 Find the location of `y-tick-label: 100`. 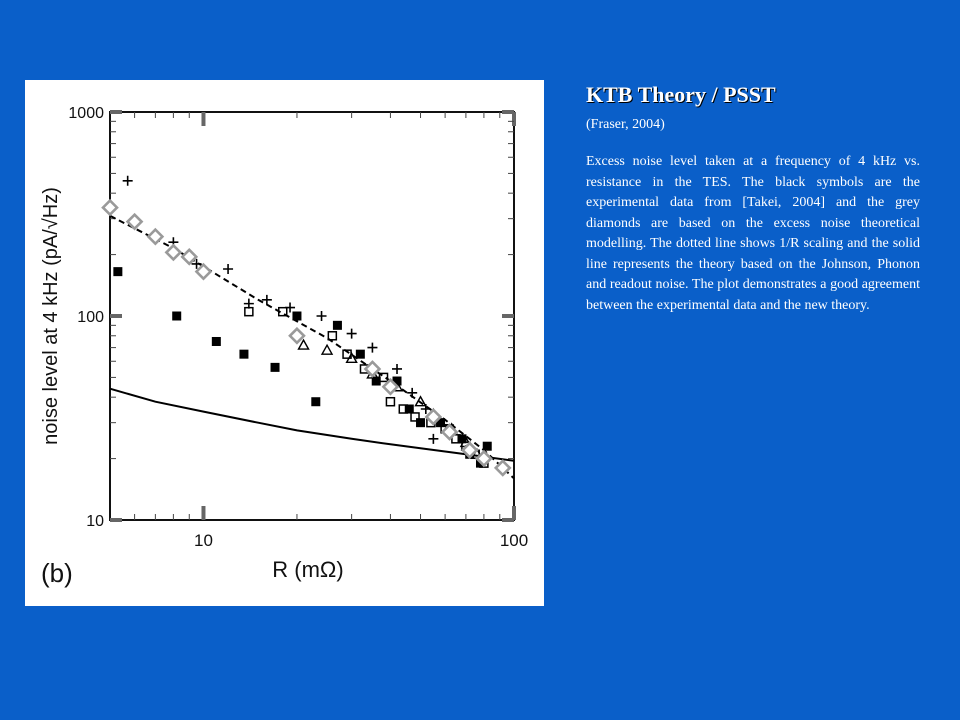

y-tick-label: 100 is located at coordinates (90, 317).